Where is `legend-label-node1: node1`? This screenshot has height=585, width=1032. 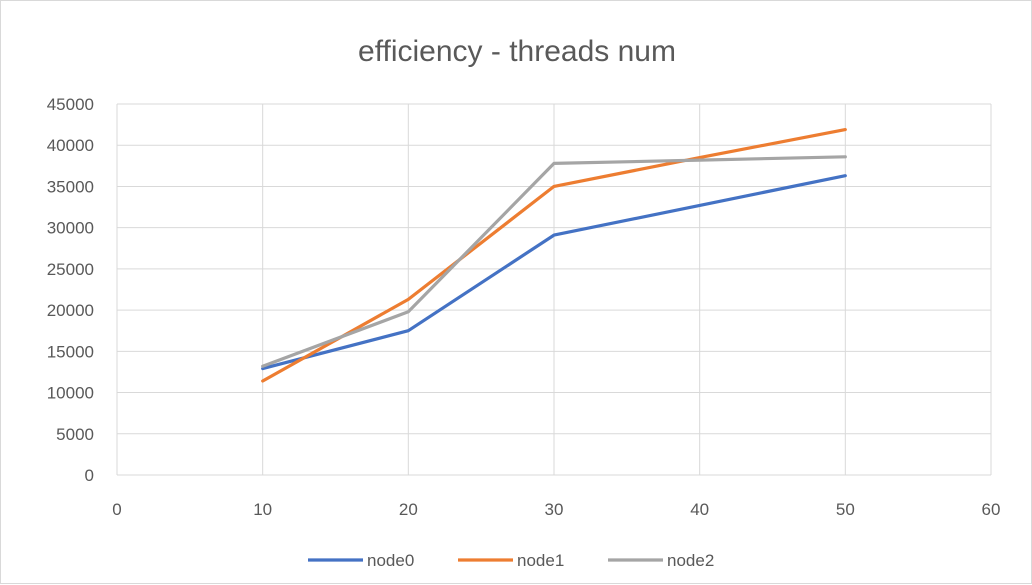
legend-label-node1: node1 is located at coordinates (540, 560).